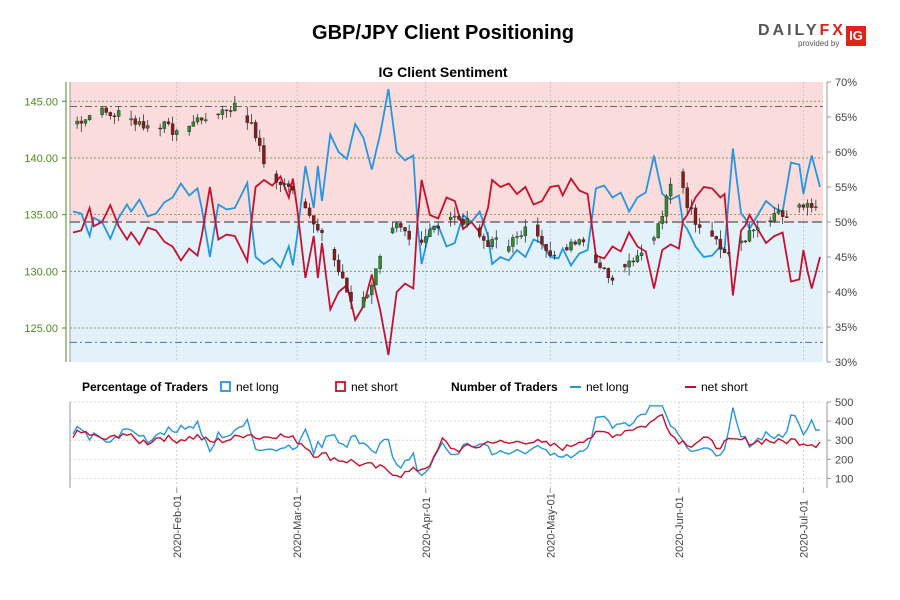 The image size is (900, 600). I want to click on legend-num-long-label: net long, so click(607, 387).